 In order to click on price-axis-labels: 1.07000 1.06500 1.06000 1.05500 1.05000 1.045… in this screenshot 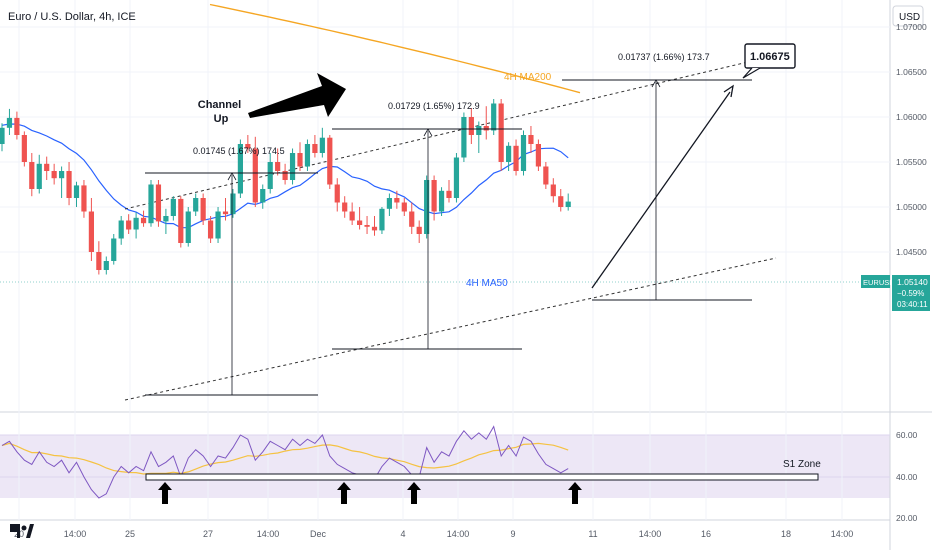, I will do `click(911, 139)`.